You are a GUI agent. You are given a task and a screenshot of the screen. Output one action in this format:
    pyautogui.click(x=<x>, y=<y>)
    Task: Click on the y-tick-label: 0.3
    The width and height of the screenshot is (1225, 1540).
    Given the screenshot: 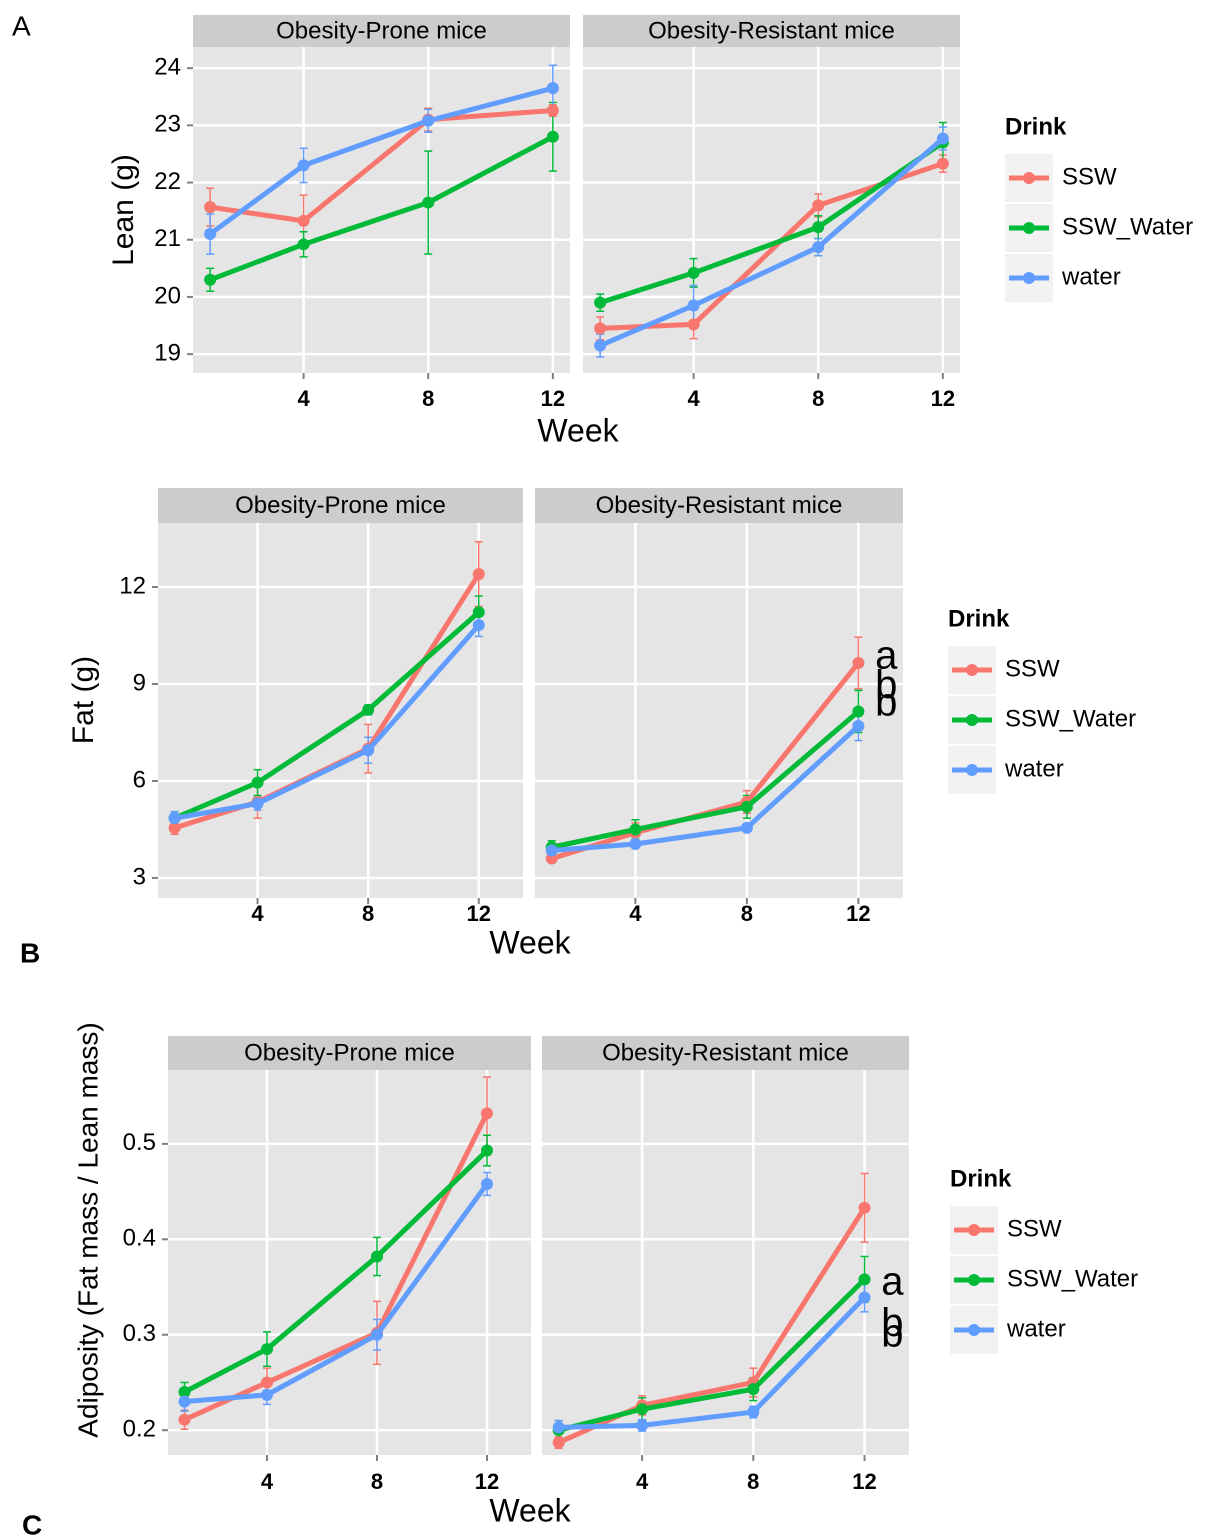 What is the action you would take?
    pyautogui.click(x=139, y=1333)
    